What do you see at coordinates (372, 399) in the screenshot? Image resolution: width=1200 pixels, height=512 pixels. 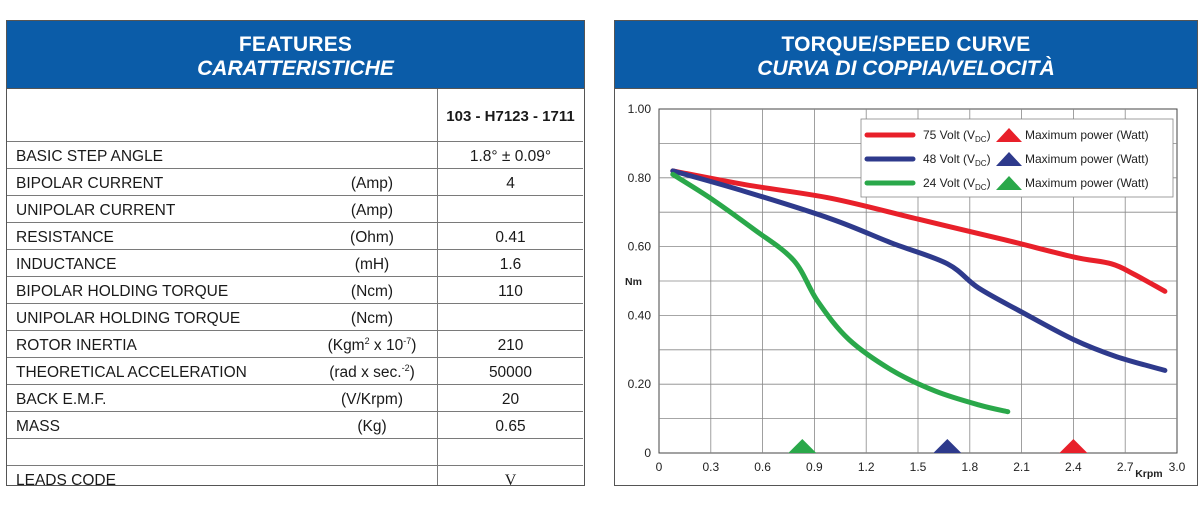 I see `row-unit: (V/Krpm)` at bounding box center [372, 399].